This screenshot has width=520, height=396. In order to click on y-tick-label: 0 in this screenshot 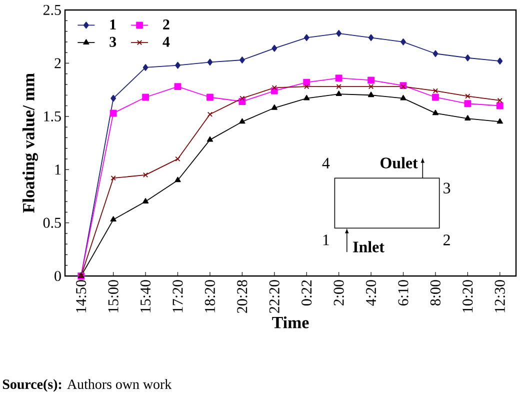, I will do `click(57, 276)`.